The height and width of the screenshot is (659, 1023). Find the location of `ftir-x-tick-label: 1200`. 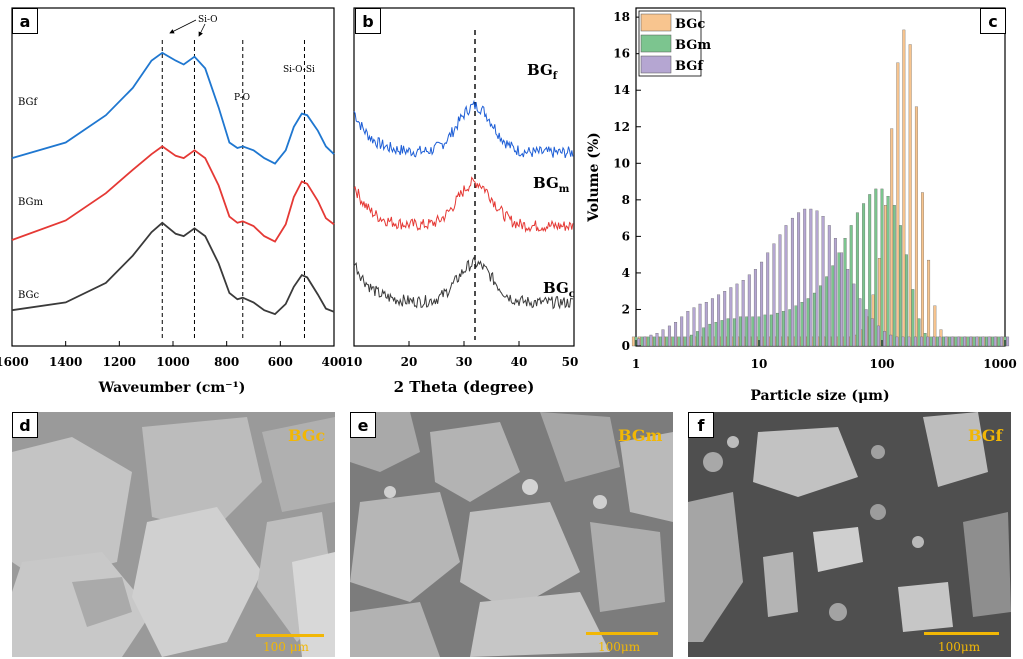

ftir-x-tick-label: 1200 is located at coordinates (119, 362).